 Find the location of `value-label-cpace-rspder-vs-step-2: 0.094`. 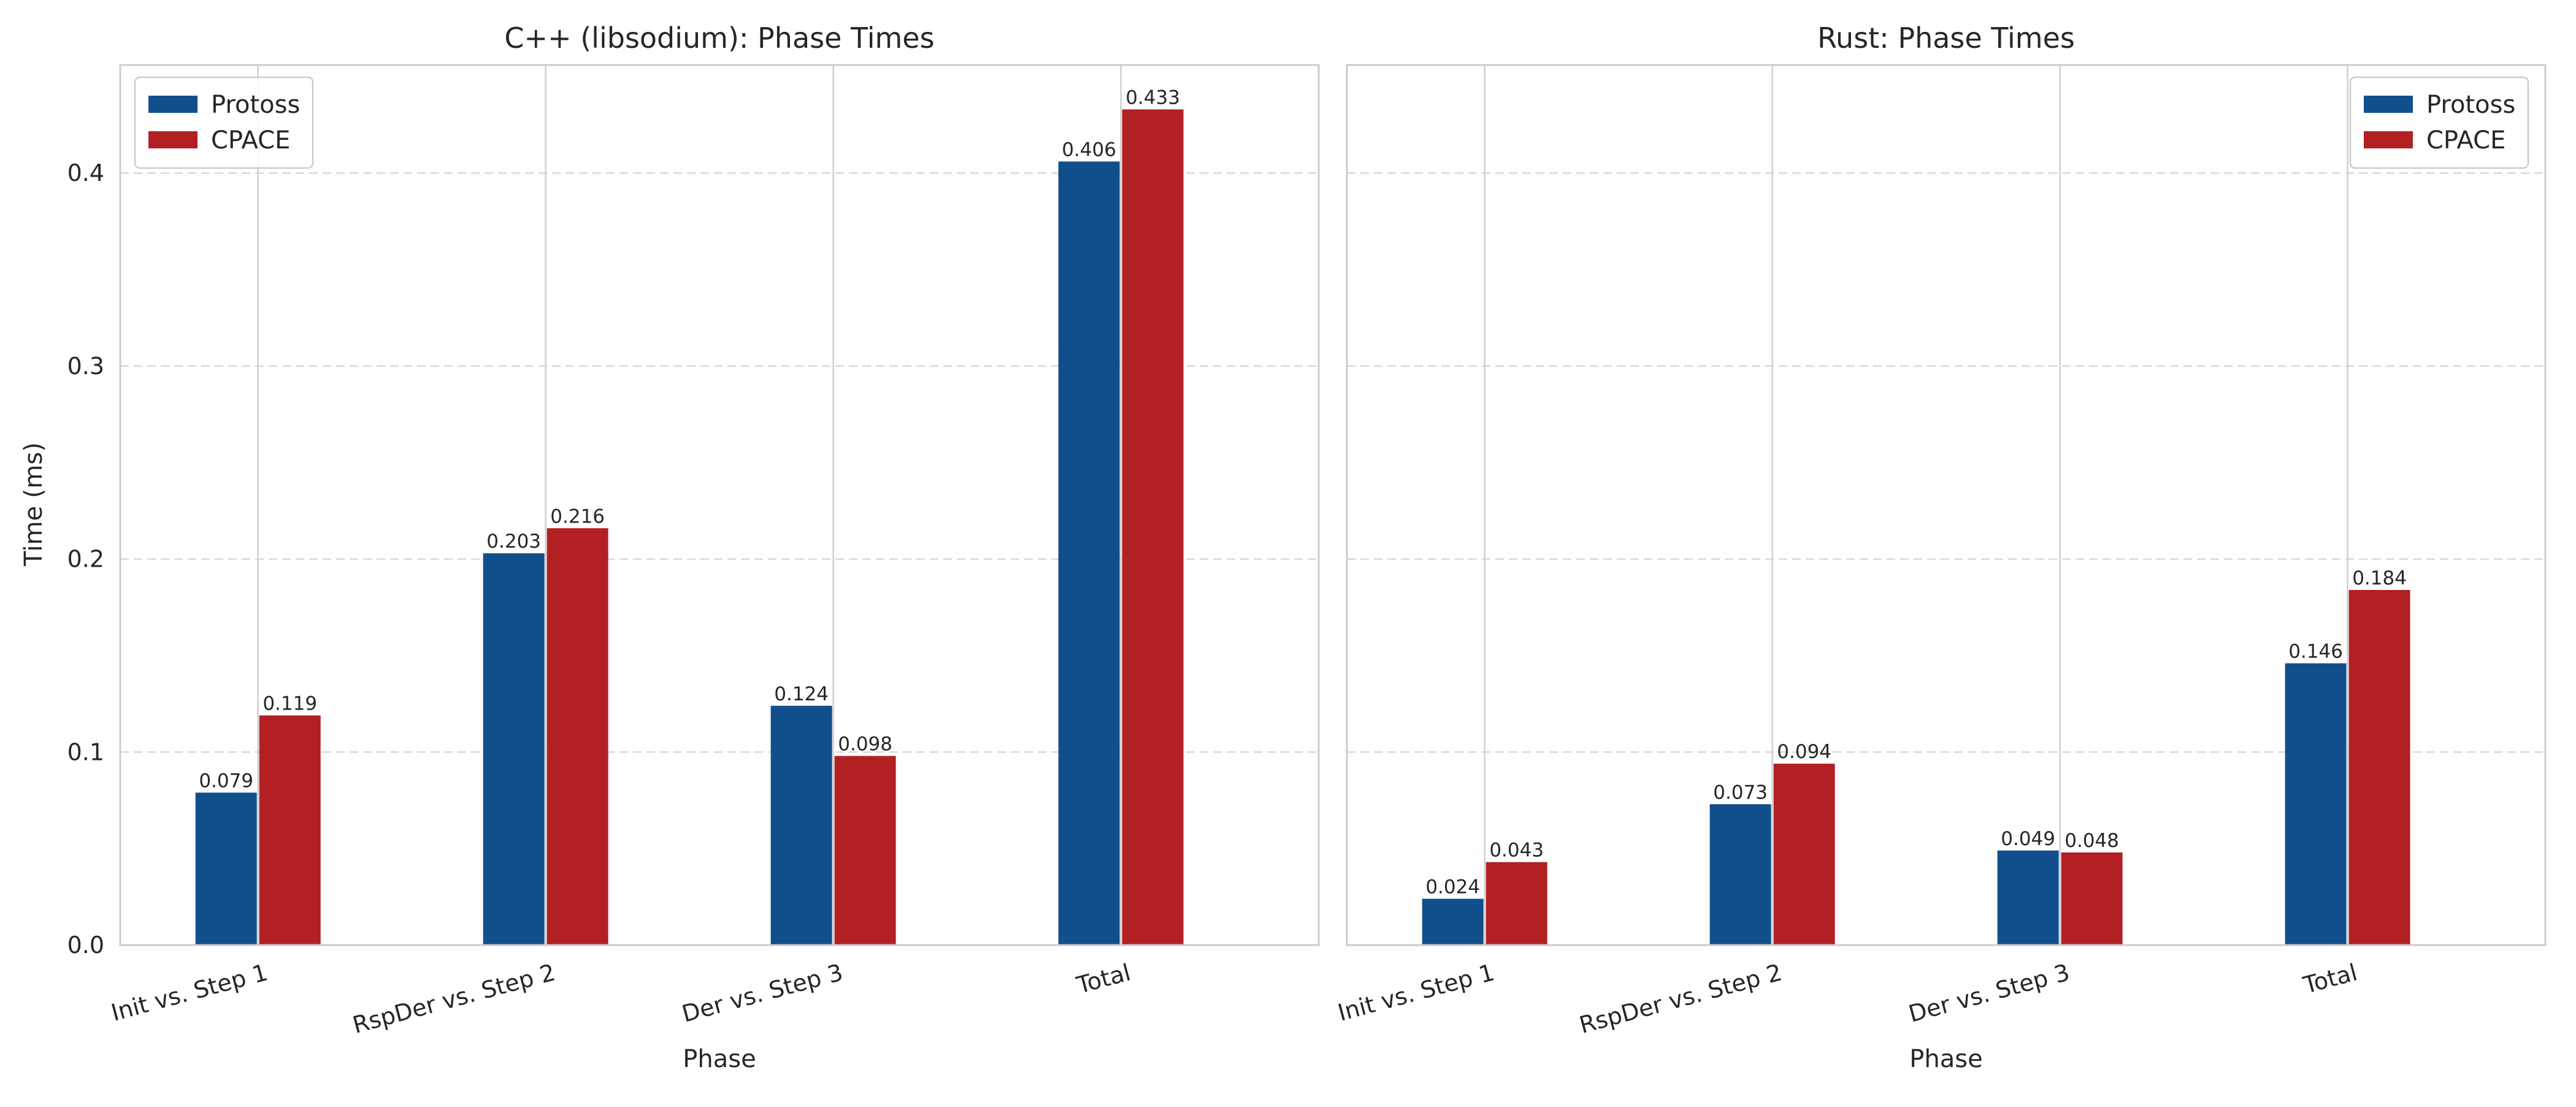

value-label-cpace-rspder-vs-step-2: 0.094 is located at coordinates (1804, 752).